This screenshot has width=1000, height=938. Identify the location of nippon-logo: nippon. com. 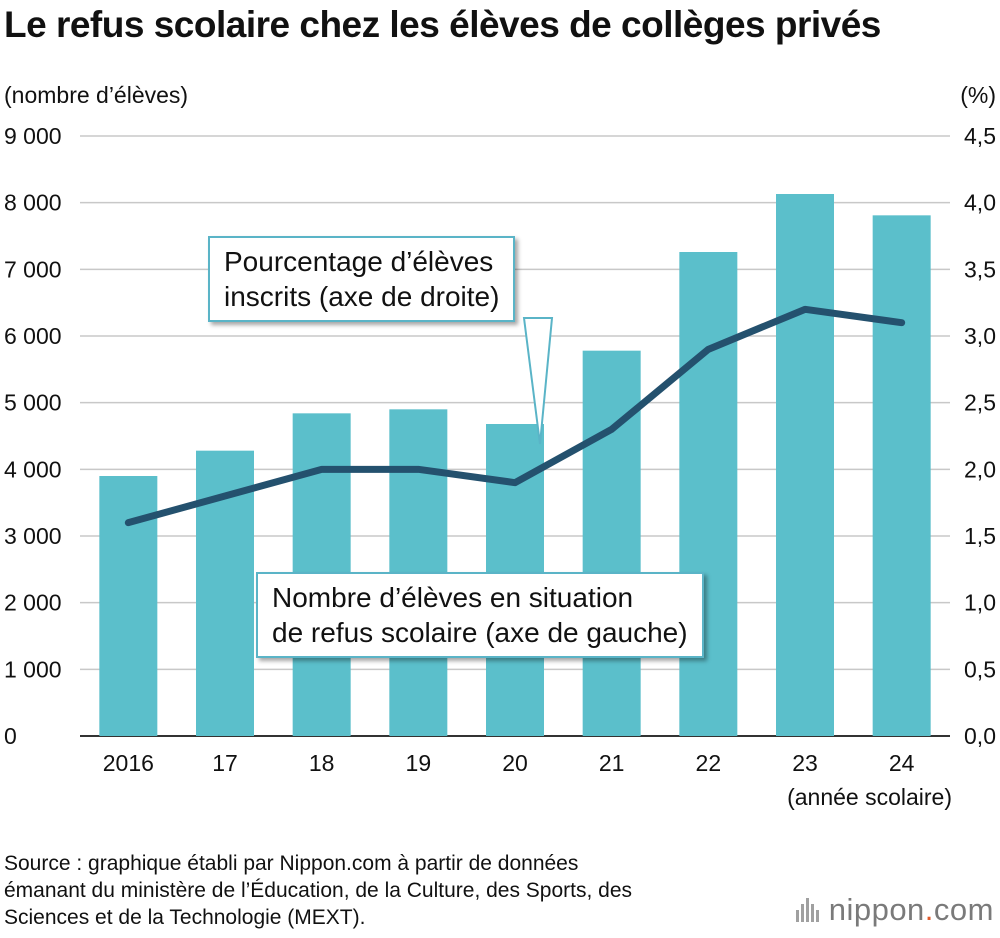
(894, 910).